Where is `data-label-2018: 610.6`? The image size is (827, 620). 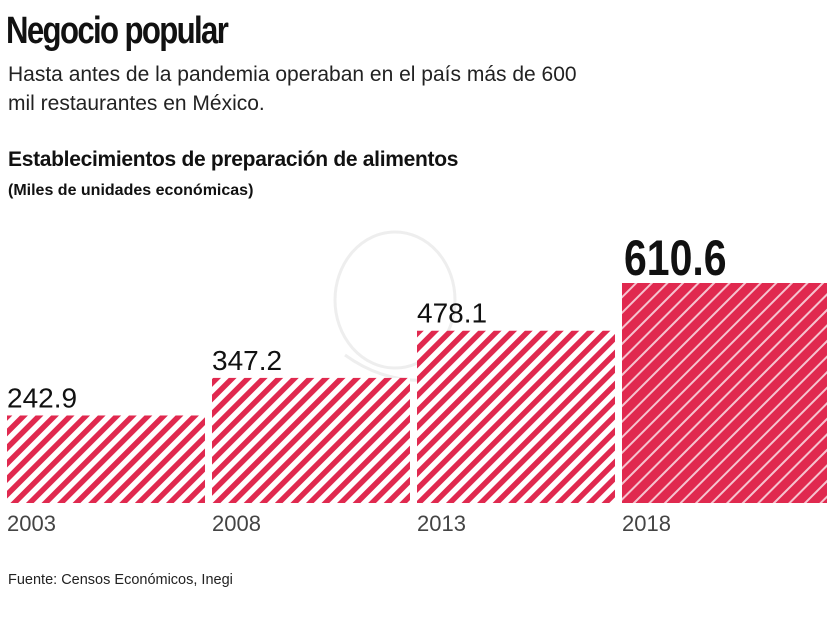 data-label-2018: 610.6 is located at coordinates (675, 258).